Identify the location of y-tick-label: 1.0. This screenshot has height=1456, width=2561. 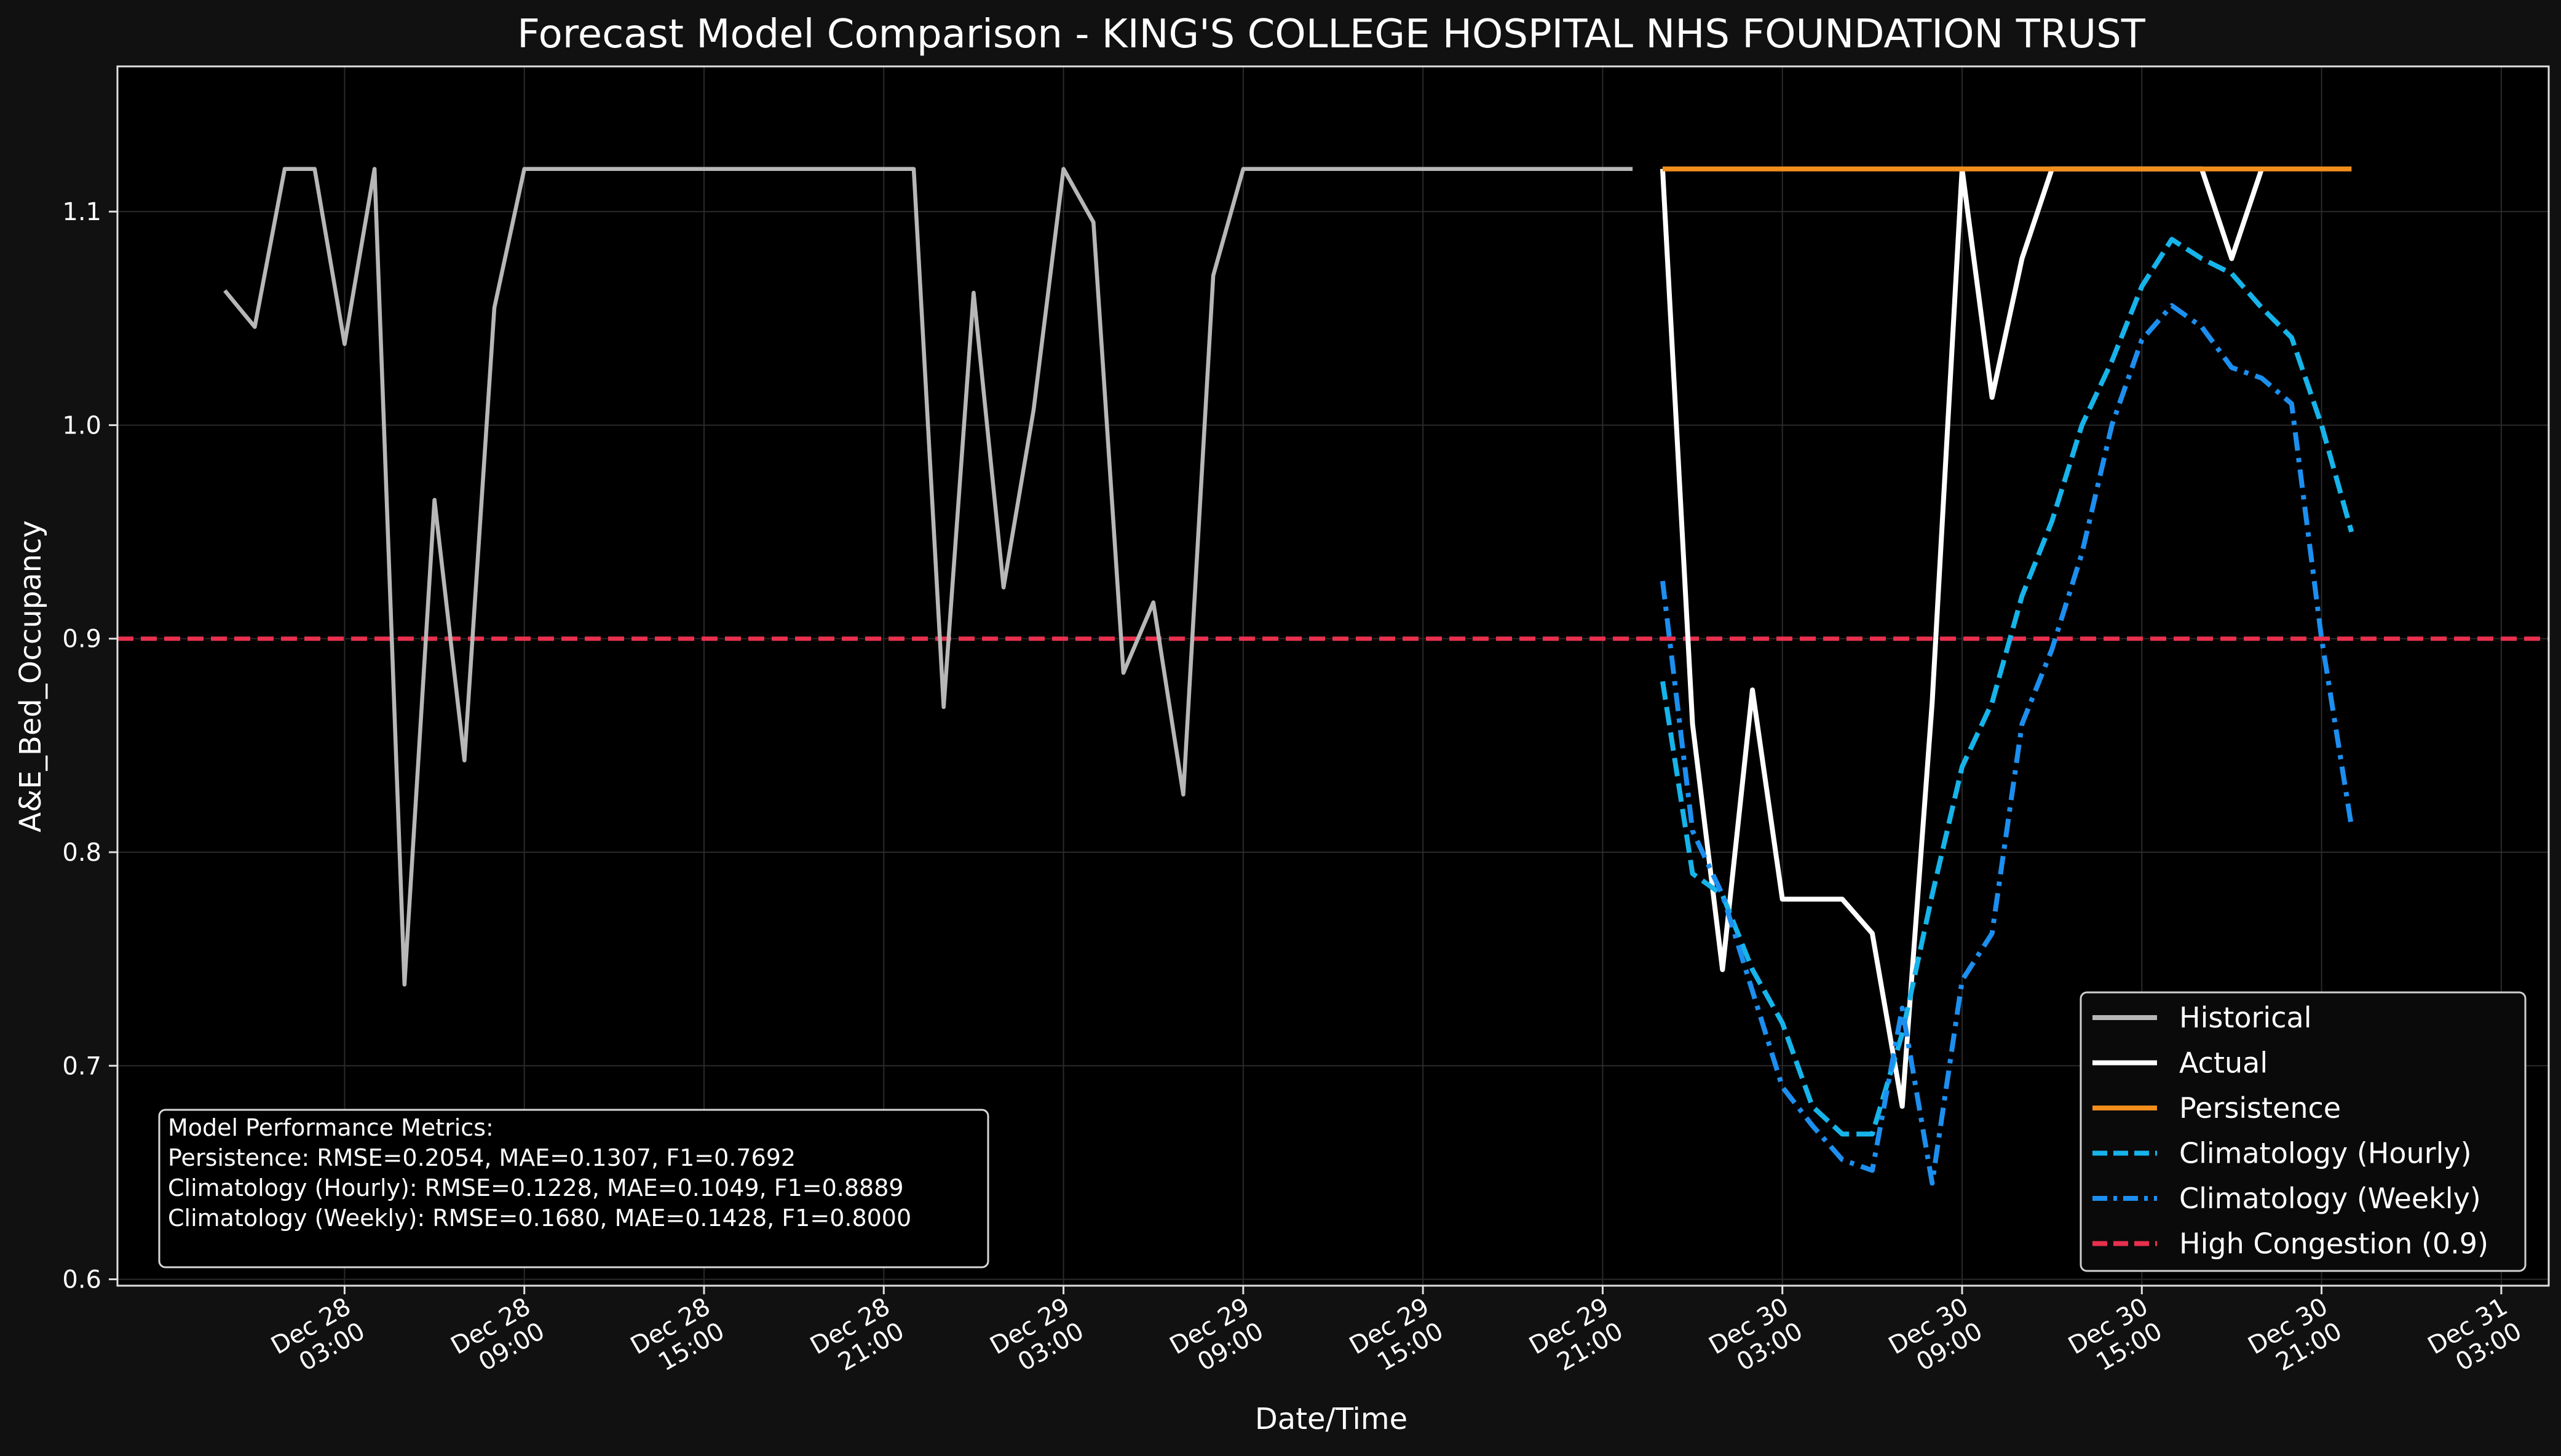
(81, 426).